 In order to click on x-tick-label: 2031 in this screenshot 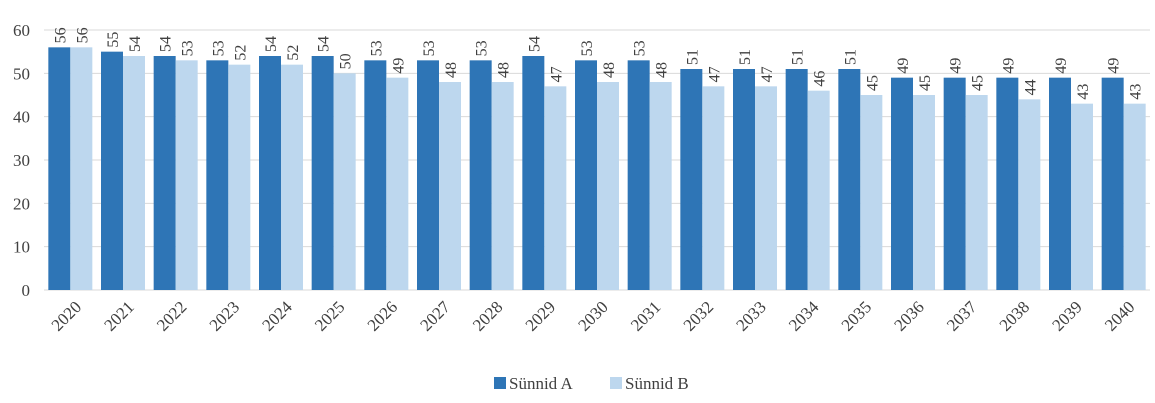, I will do `click(645, 315)`.